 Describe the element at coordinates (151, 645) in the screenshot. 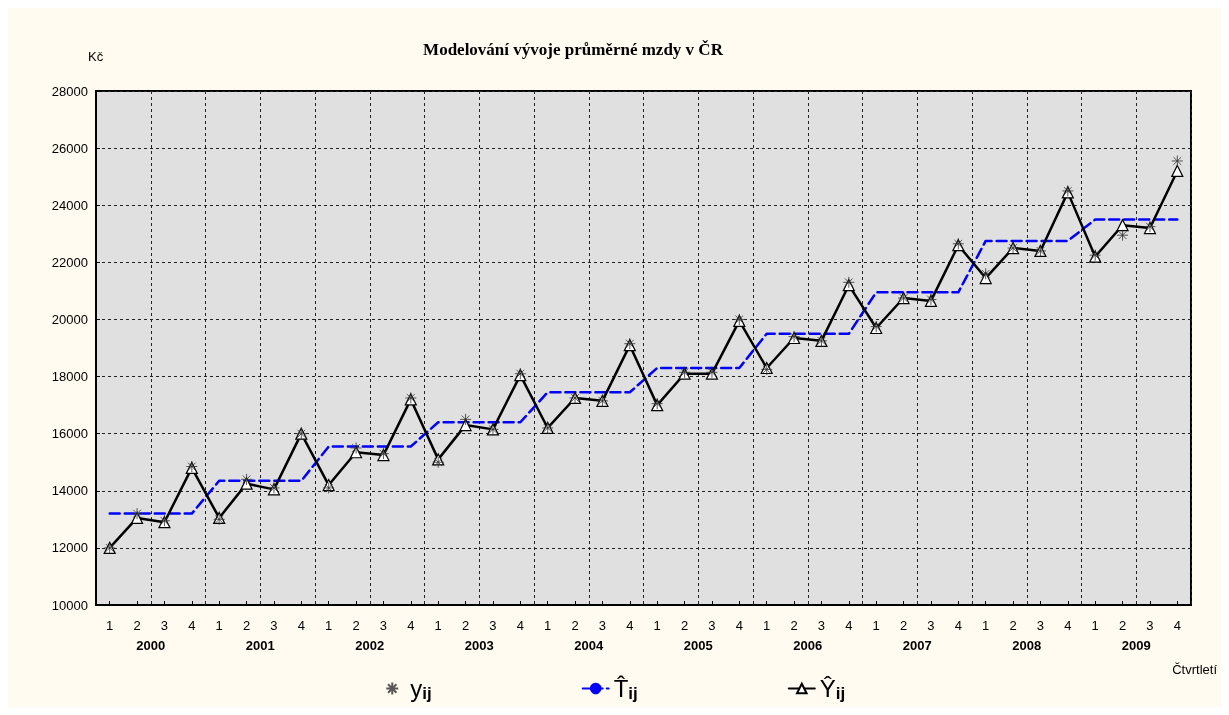

I see `text: 2000` at that location.